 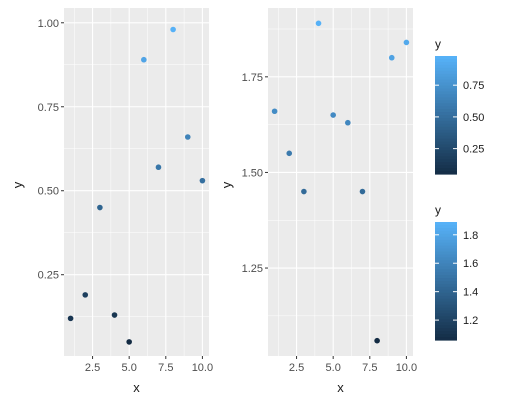 I want to click on legends: y 0.25 0.50 0.75 y 1.2 1.4 1.6 1.8, so click(x=459, y=189).